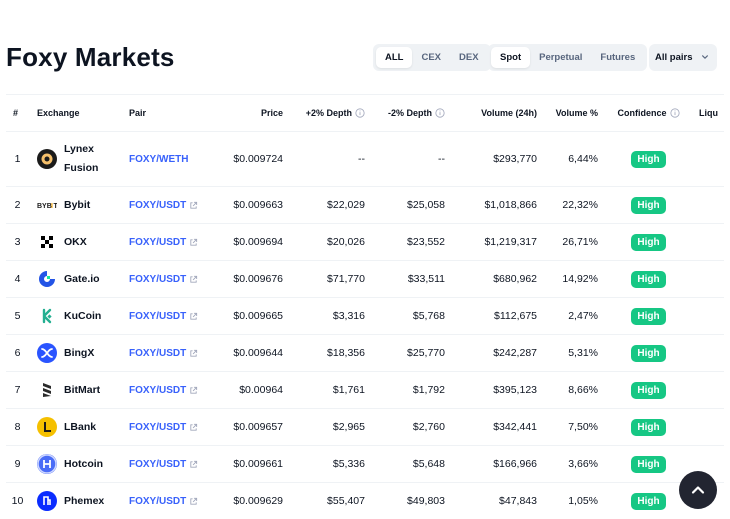  I want to click on depth-plus-cell: $5,336, so click(348, 464).